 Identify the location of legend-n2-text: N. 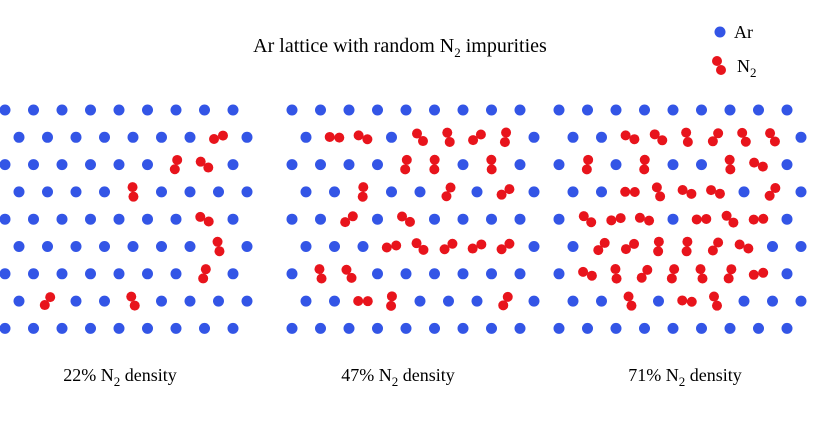
(743, 66).